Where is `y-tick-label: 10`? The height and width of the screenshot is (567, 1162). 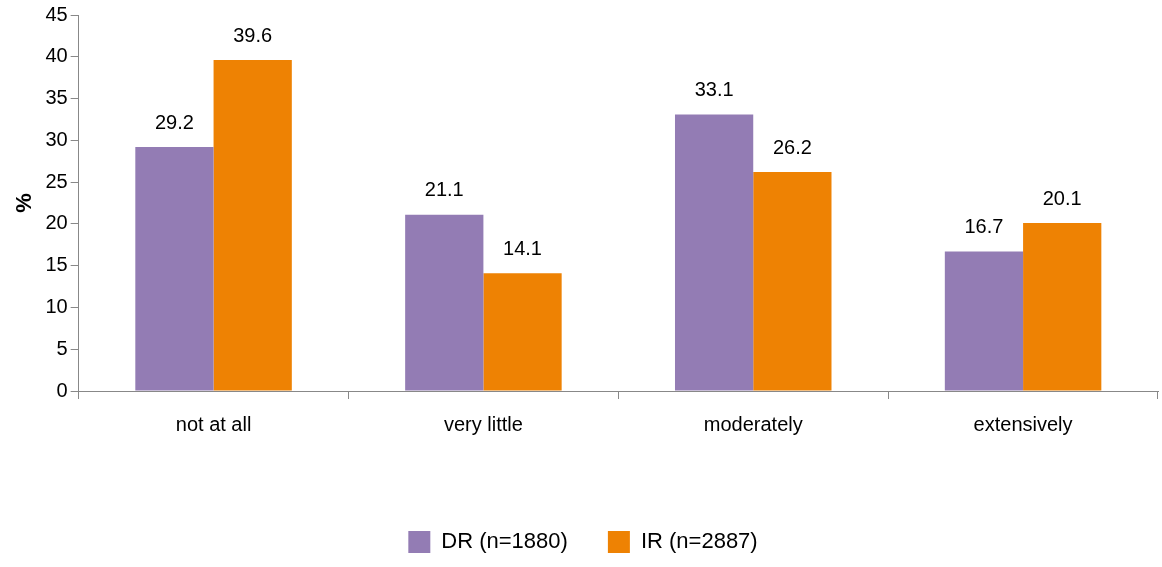
y-tick-label: 10 is located at coordinates (56, 305).